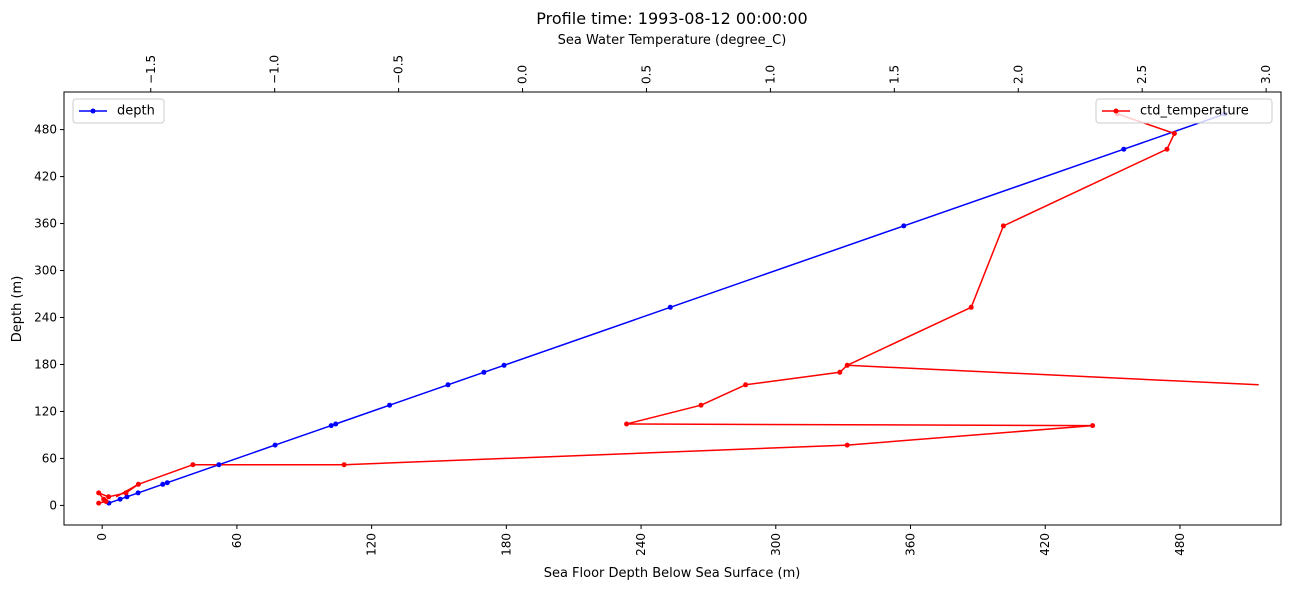 The image size is (1289, 590). What do you see at coordinates (45, 130) in the screenshot?
I see `y-tick-label: 480` at bounding box center [45, 130].